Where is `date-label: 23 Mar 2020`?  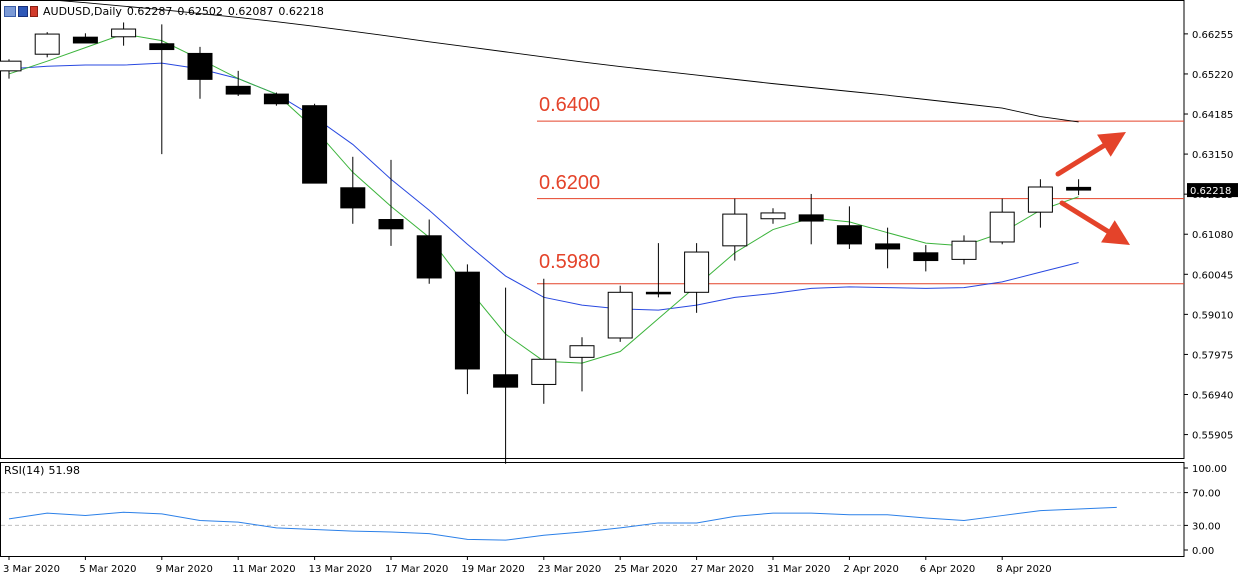 date-label: 23 Mar 2020 is located at coordinates (569, 569).